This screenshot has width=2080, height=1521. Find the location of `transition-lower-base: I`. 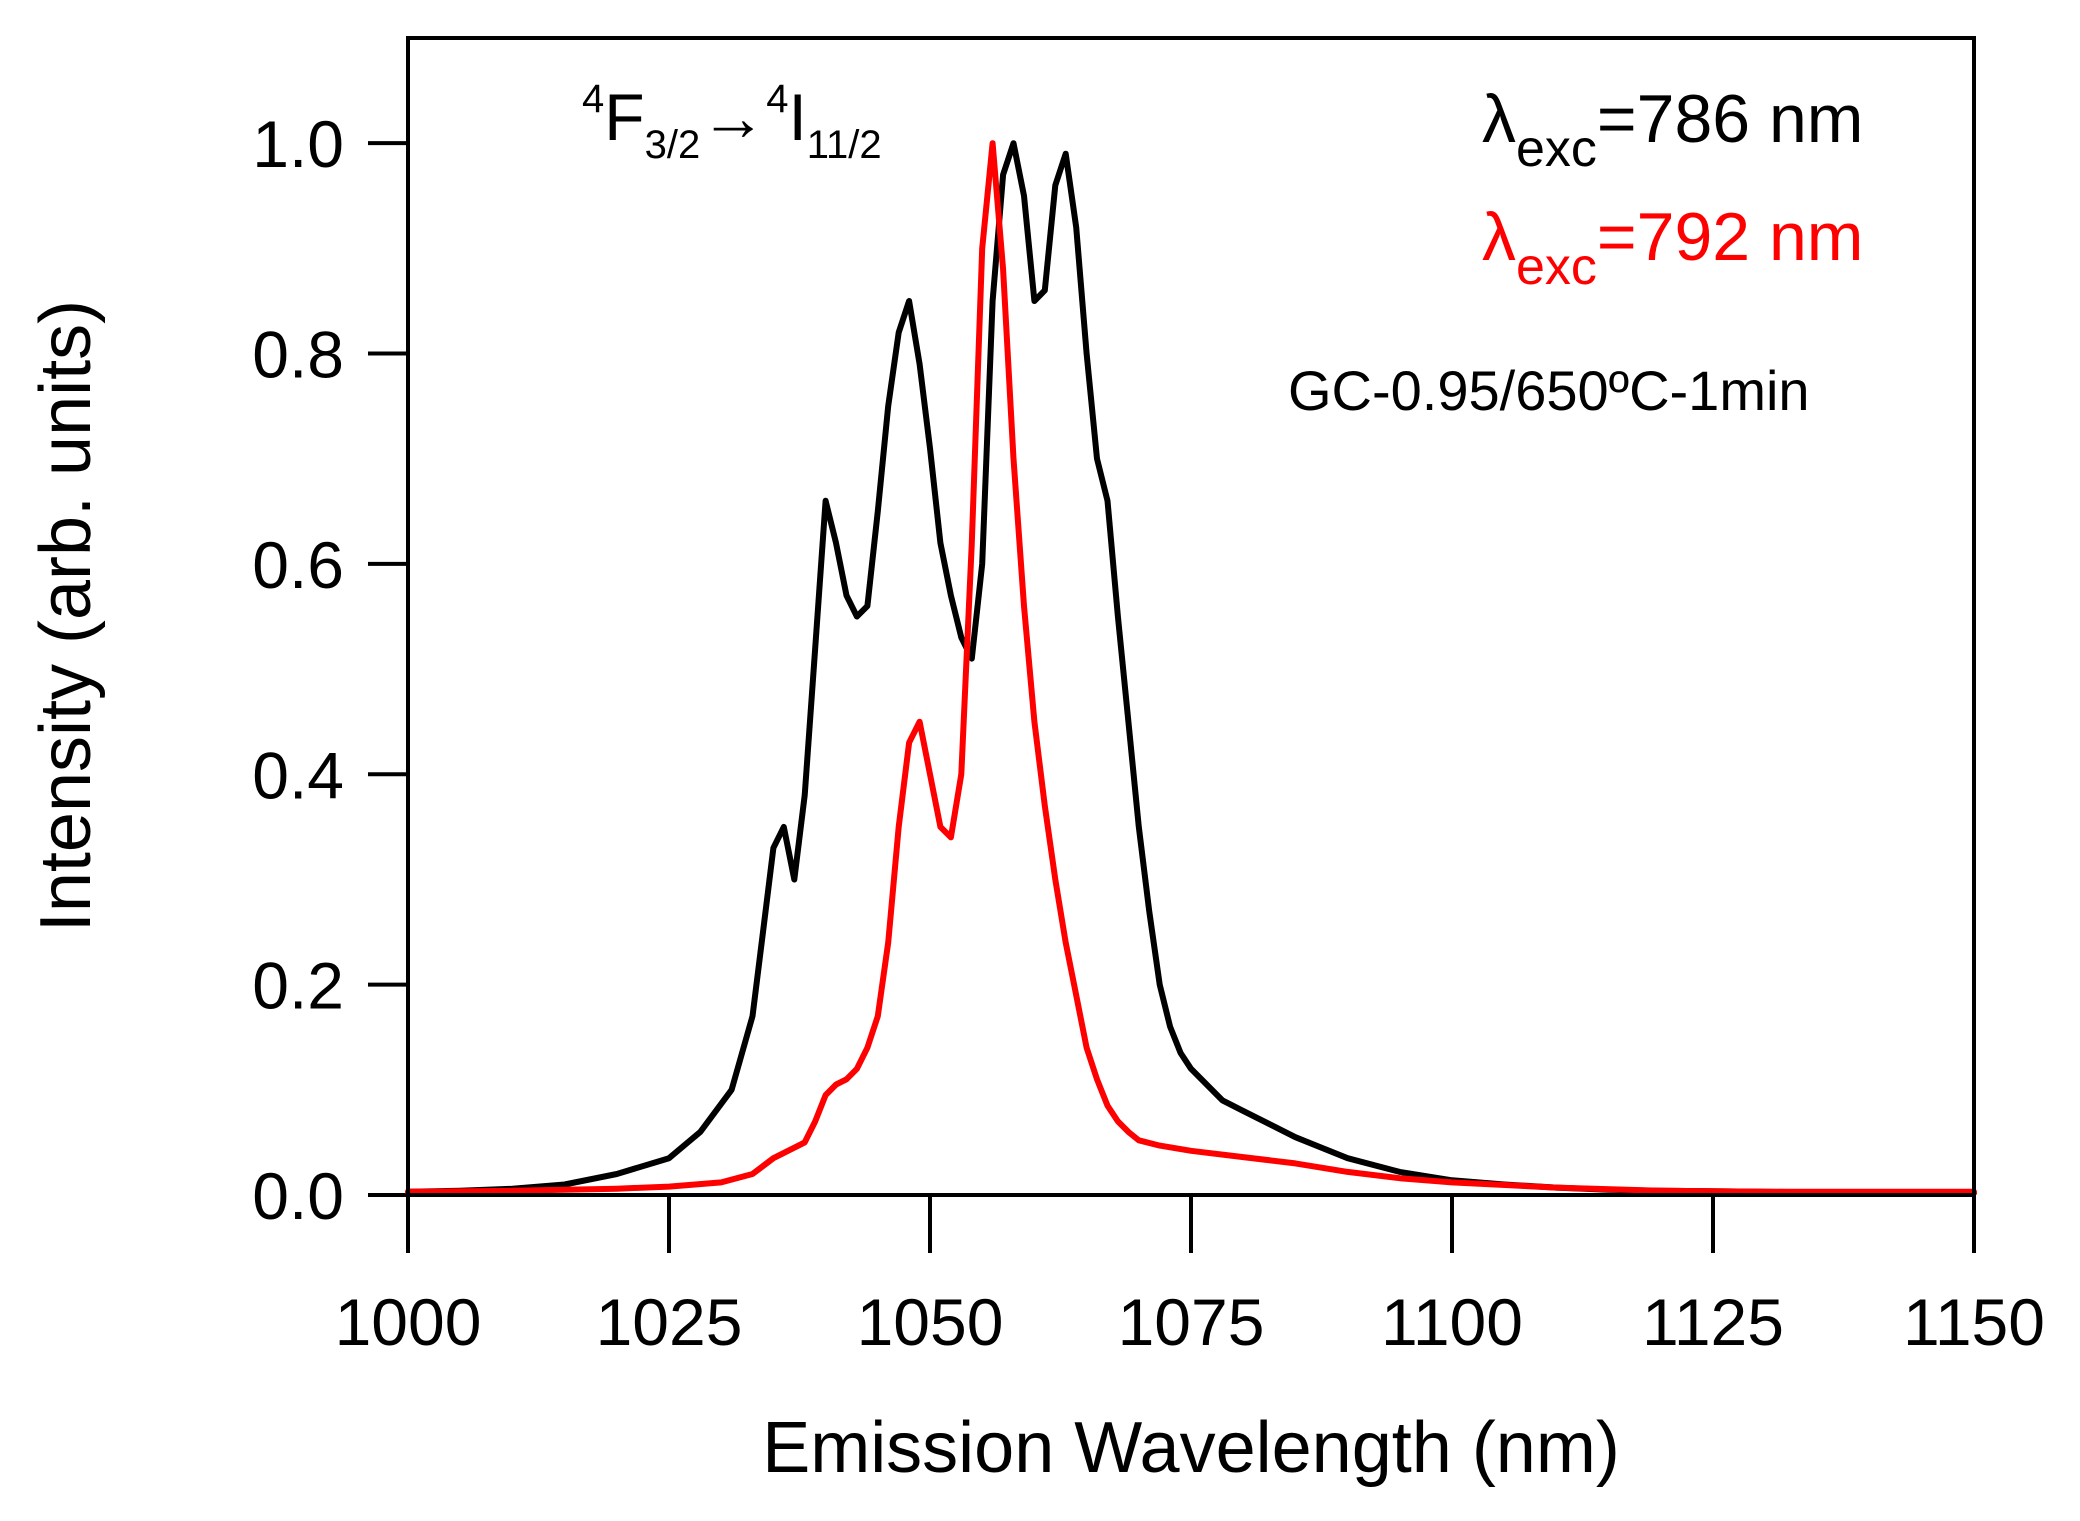

transition-lower-base: I is located at coordinates (797, 117).